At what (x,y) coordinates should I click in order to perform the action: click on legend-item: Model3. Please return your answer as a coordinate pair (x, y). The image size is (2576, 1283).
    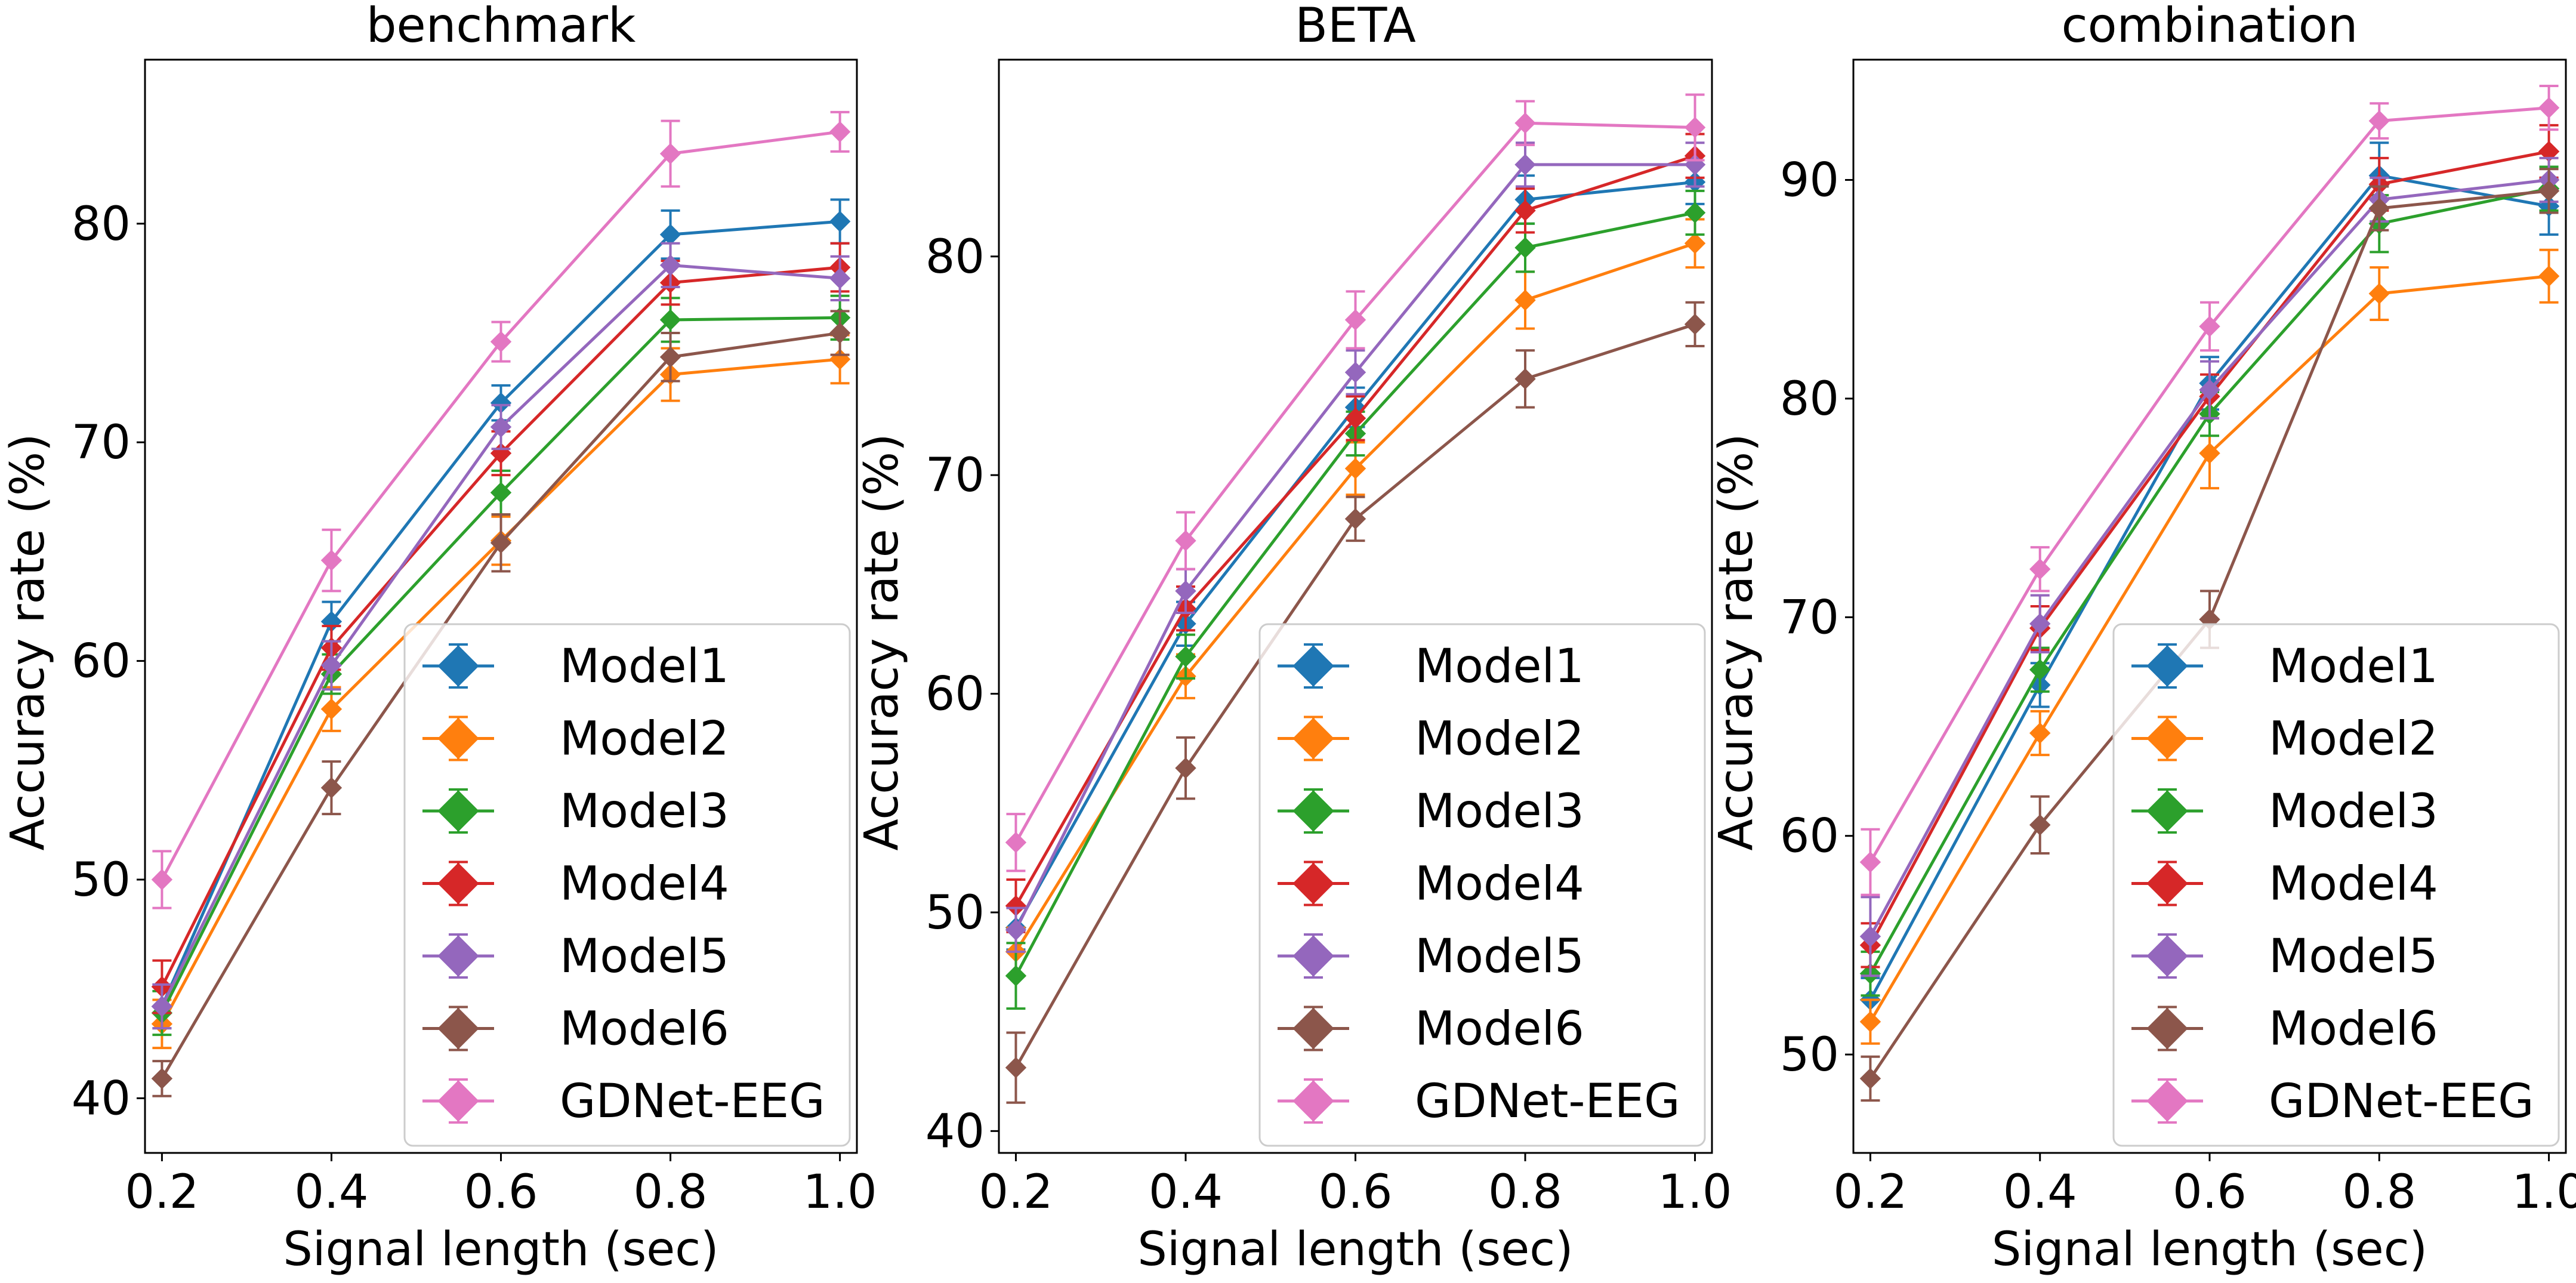
    Looking at the image, I should click on (2284, 811).